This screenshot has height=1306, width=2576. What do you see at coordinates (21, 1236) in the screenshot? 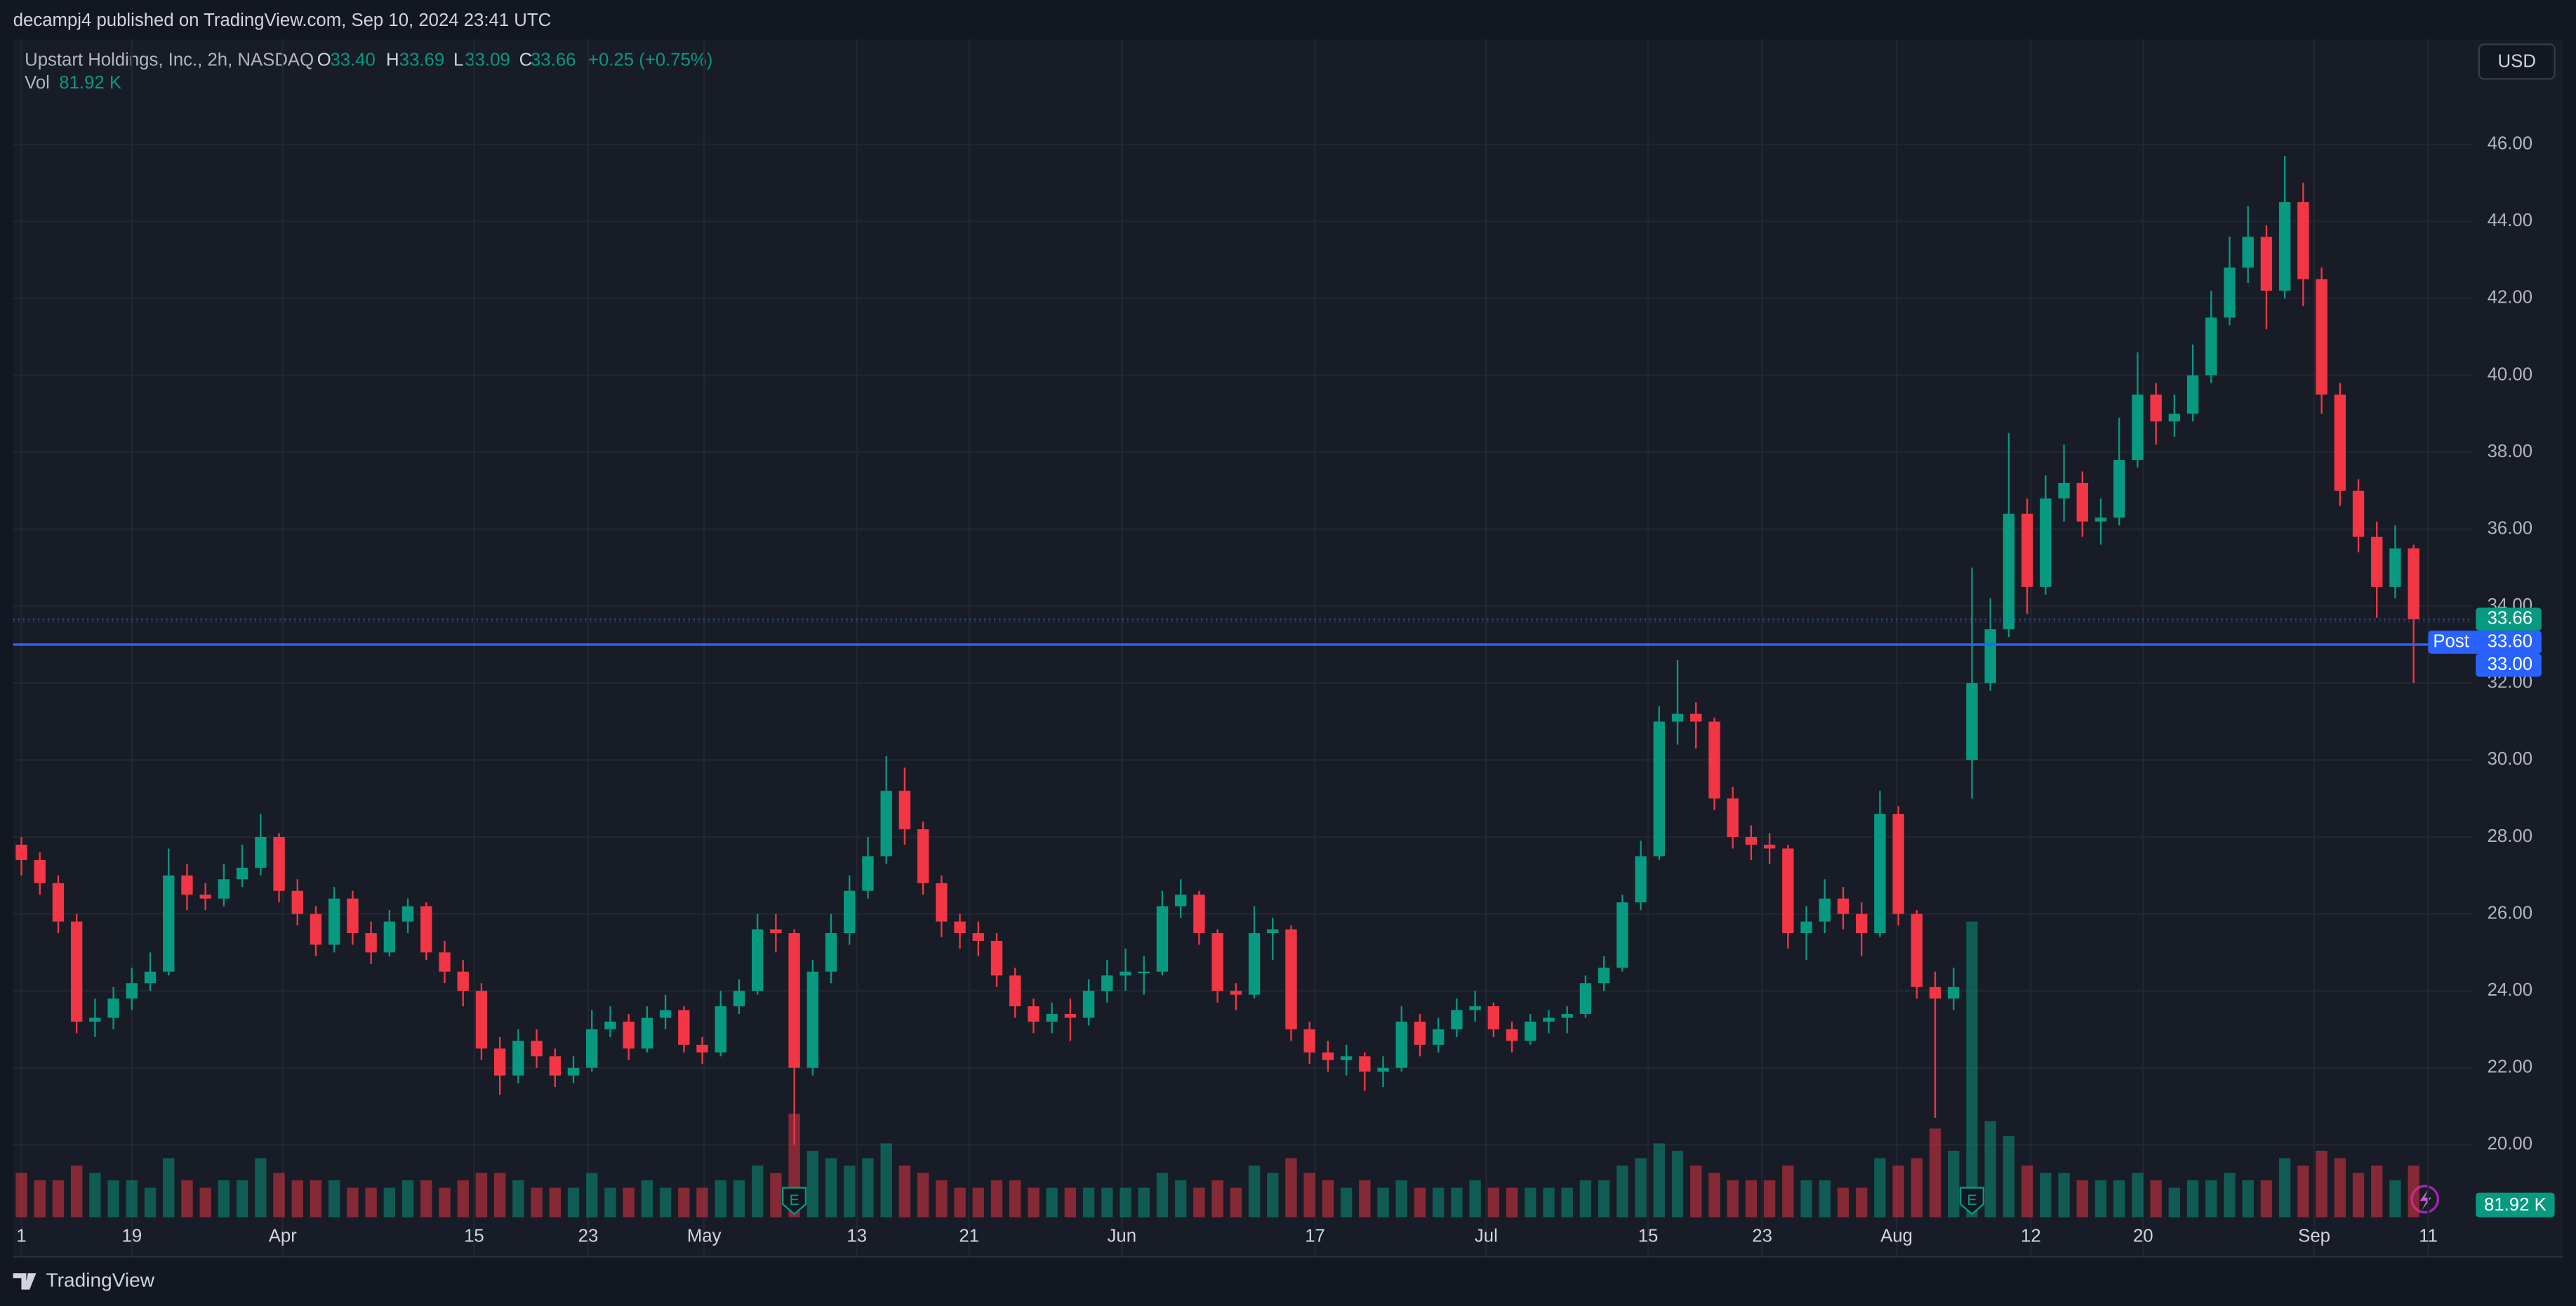
I see `x-tick-label: 1` at bounding box center [21, 1236].